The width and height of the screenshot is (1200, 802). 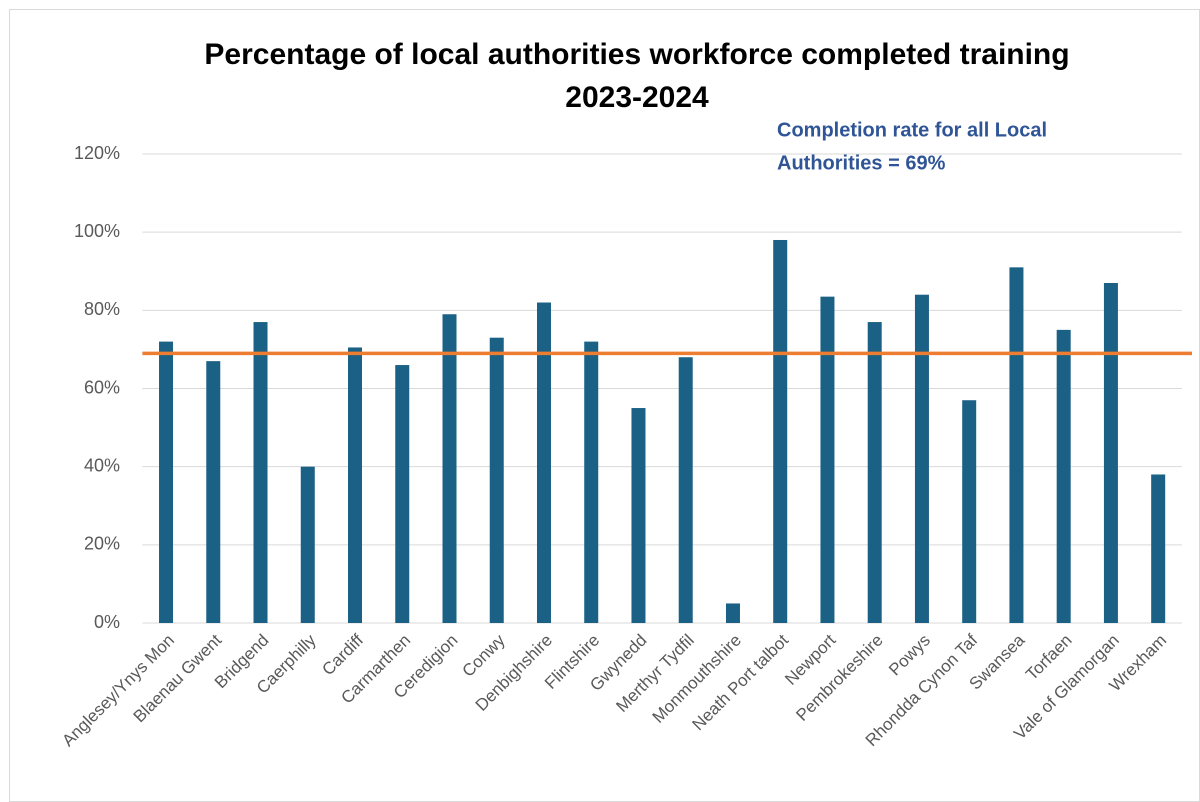 What do you see at coordinates (912, 130) in the screenshot?
I see `annotation: Completion rate for all Local` at bounding box center [912, 130].